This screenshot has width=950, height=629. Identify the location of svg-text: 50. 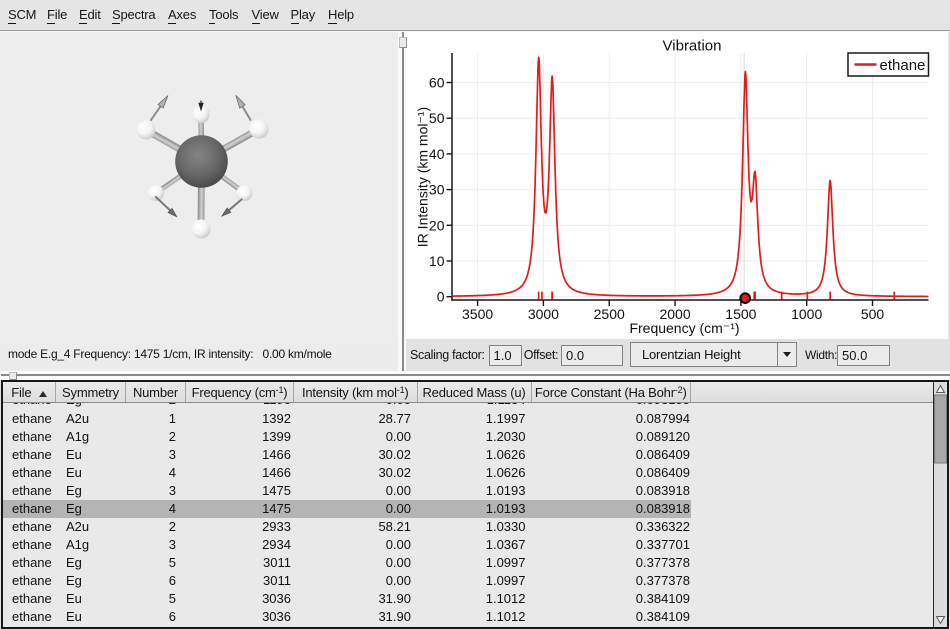
(437, 118).